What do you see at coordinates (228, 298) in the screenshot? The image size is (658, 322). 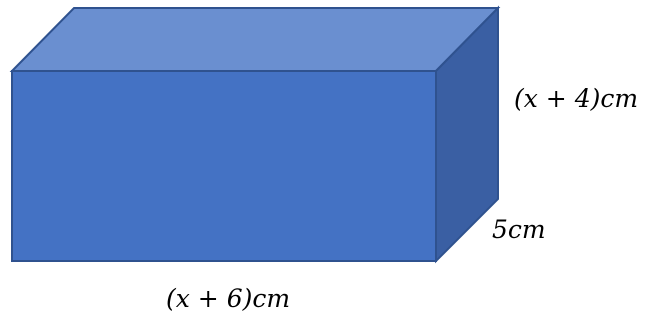 I see `length-label: (x + 6)cm` at bounding box center [228, 298].